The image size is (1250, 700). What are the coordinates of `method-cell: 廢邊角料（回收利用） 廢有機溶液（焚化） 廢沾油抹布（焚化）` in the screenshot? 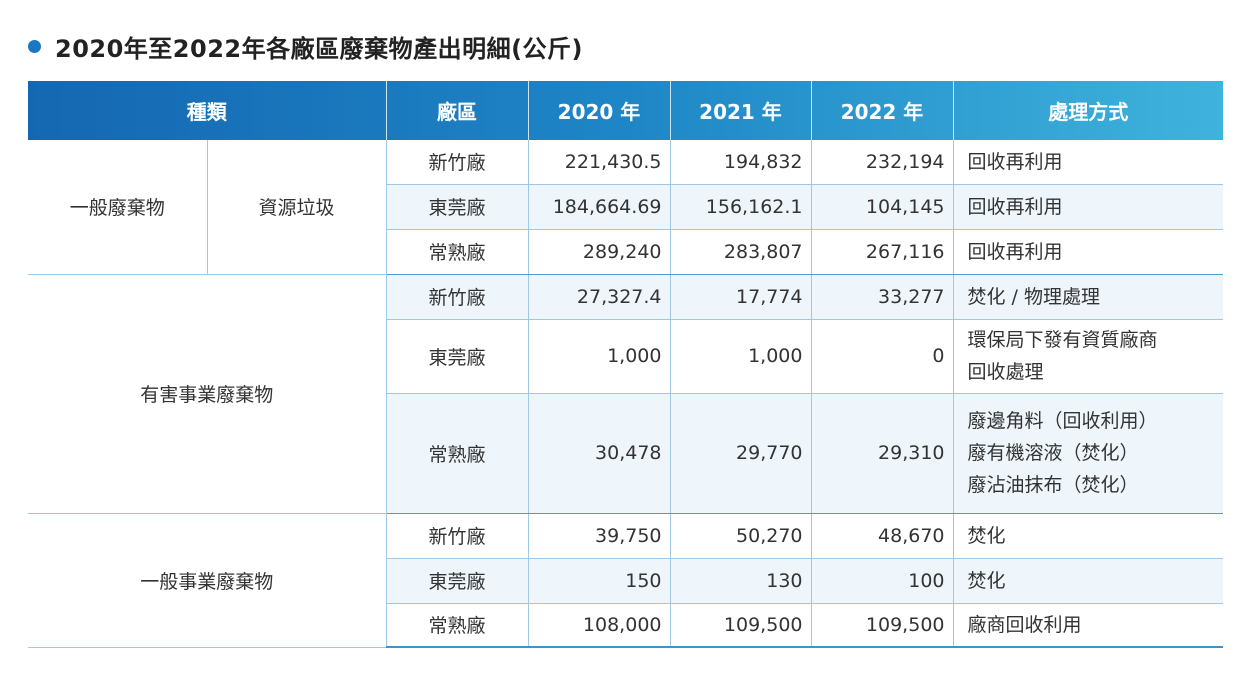 It's located at (1087, 453).